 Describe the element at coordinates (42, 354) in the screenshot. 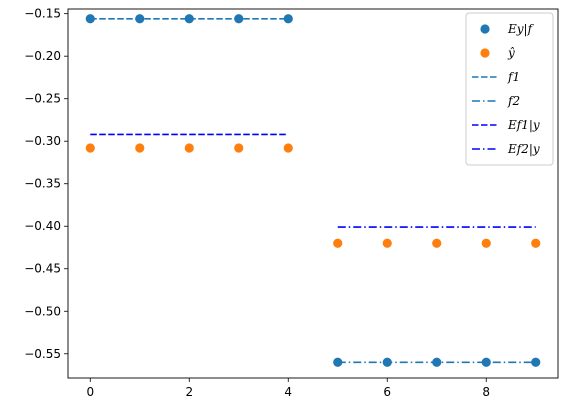

I see `y-tick-label: −0.55` at that location.